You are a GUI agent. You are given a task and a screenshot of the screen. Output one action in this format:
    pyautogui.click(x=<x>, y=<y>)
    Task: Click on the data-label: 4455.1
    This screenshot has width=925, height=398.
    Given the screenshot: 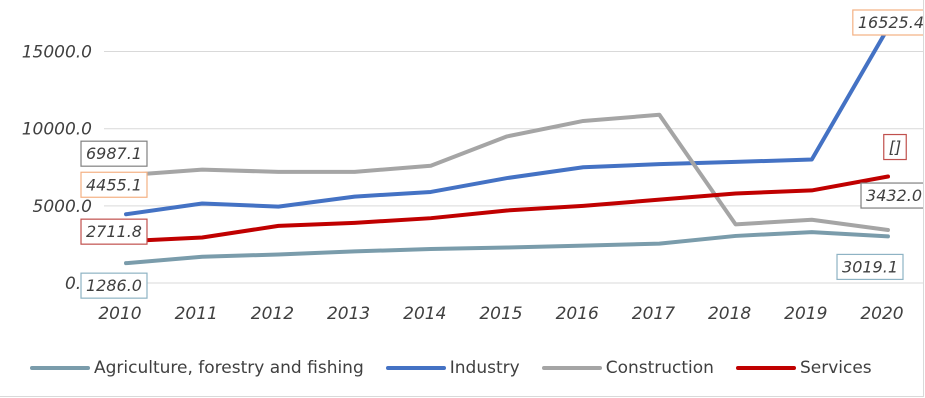 What is the action you would take?
    pyautogui.click(x=114, y=184)
    